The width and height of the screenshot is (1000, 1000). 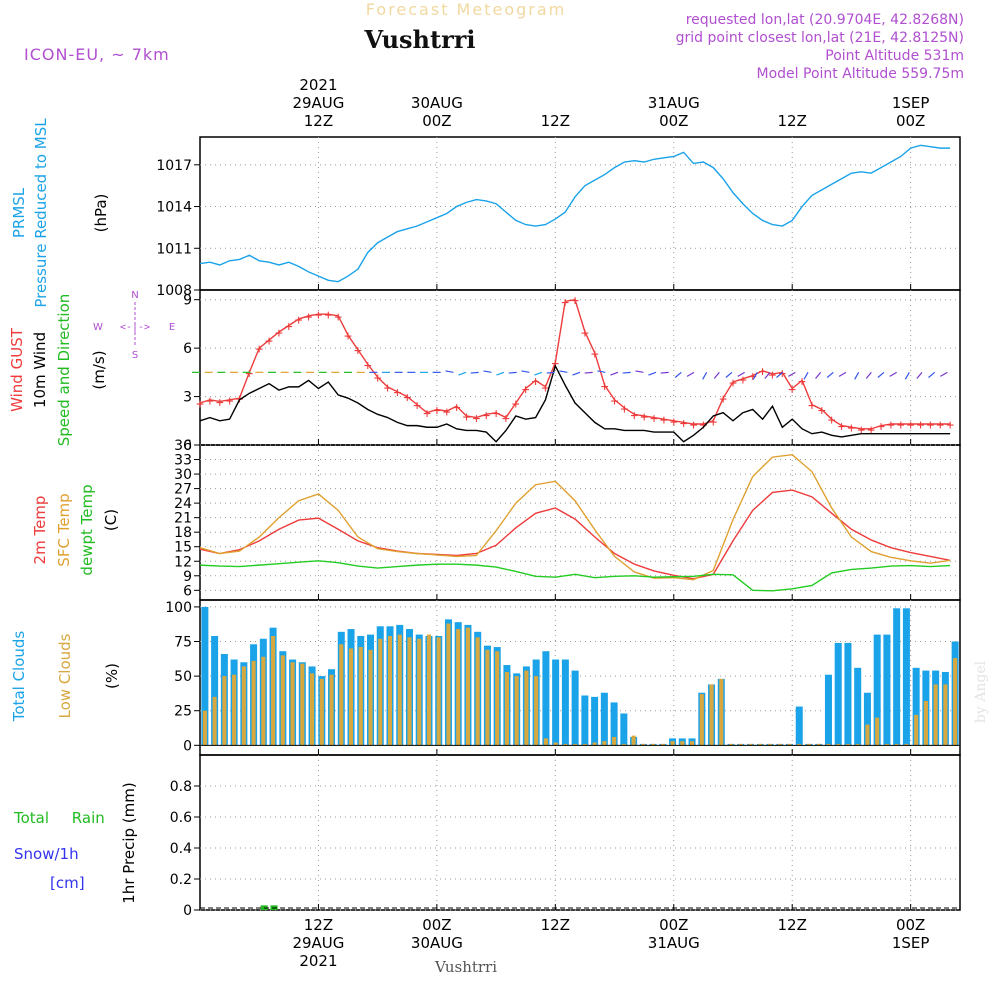 What do you see at coordinates (181, 880) in the screenshot?
I see `y-tick-label: 0.2` at bounding box center [181, 880].